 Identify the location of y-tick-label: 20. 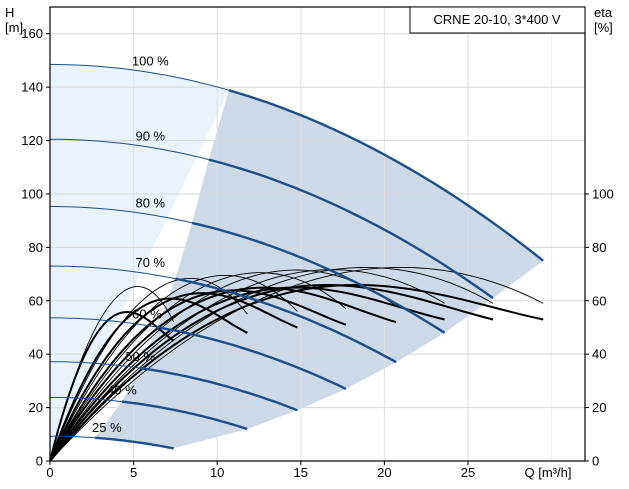
(36, 407).